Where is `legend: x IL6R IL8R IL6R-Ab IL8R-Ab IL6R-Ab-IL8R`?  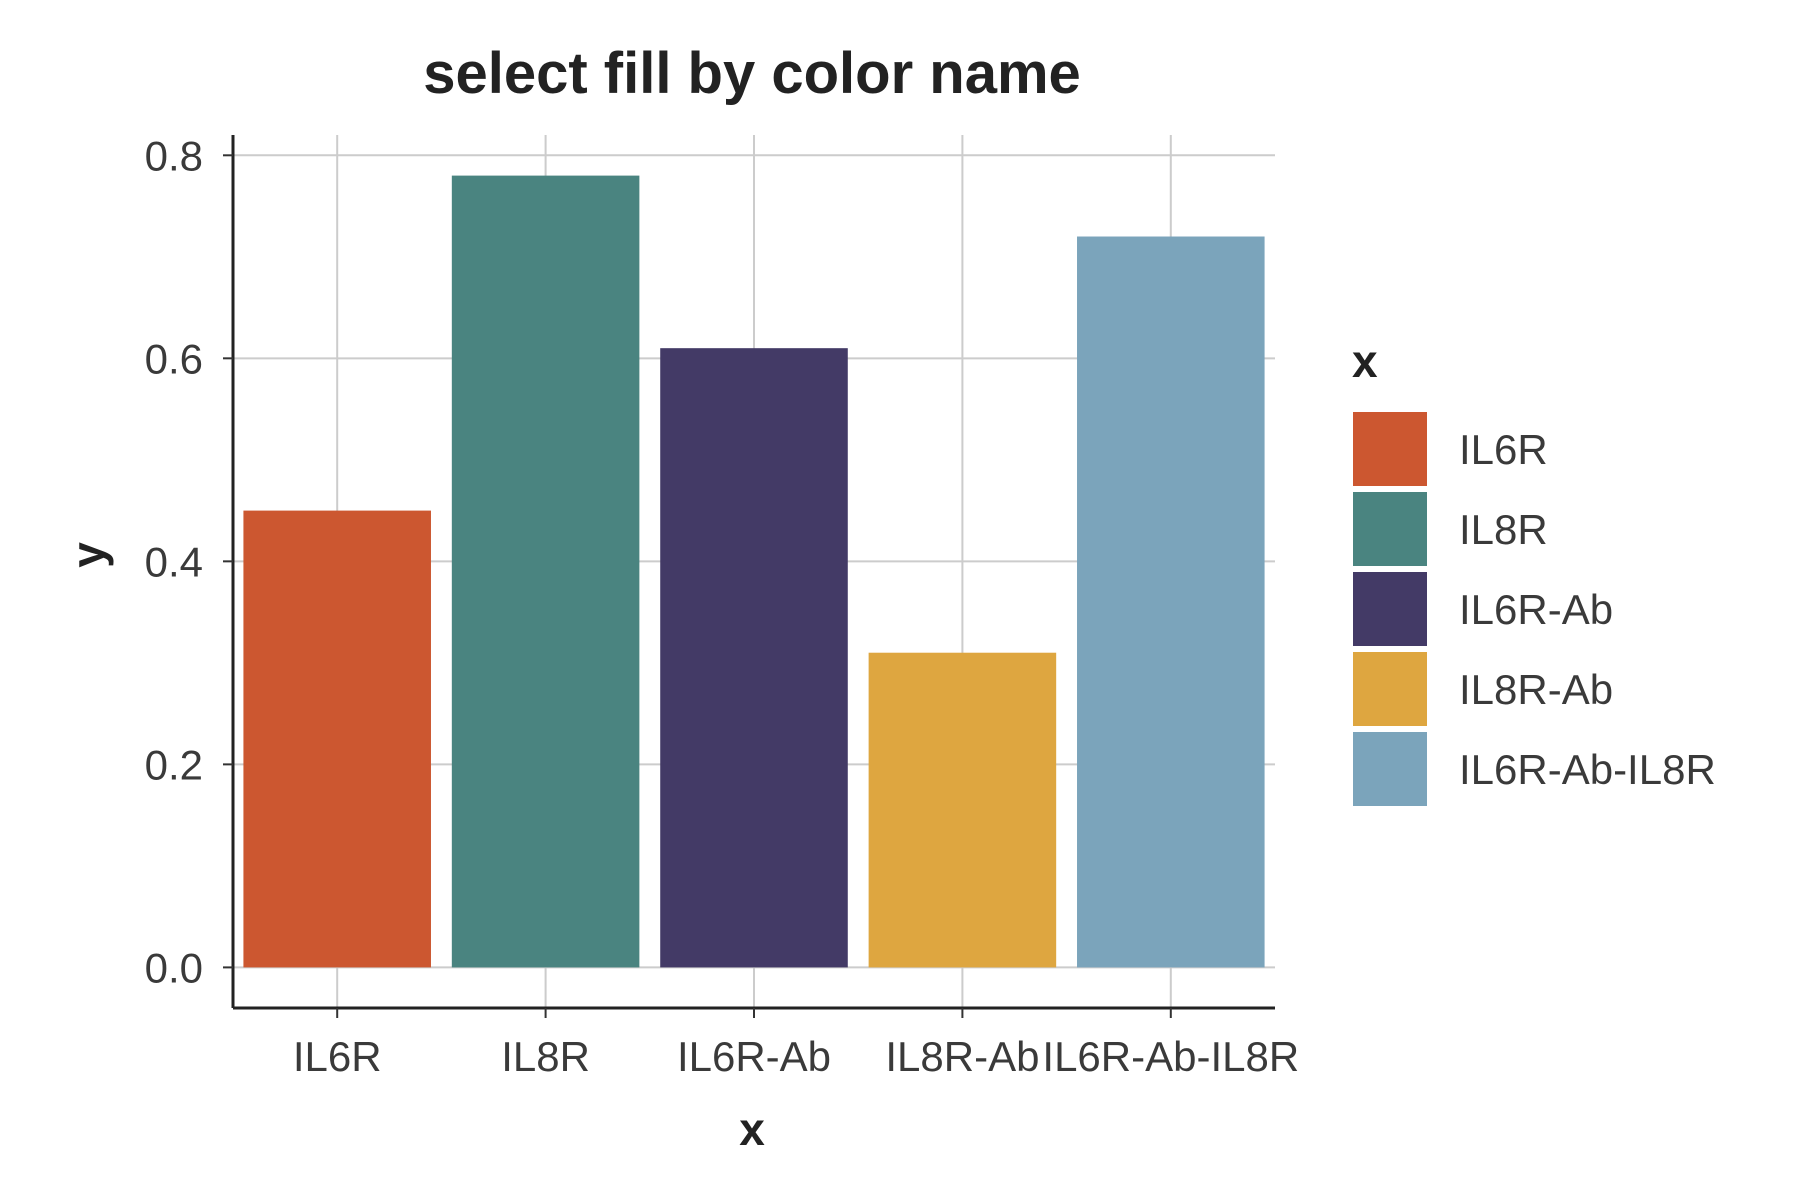 legend: x IL6R IL8R IL6R-Ab IL8R-Ab IL6R-Ab-IL8R is located at coordinates (1534, 570).